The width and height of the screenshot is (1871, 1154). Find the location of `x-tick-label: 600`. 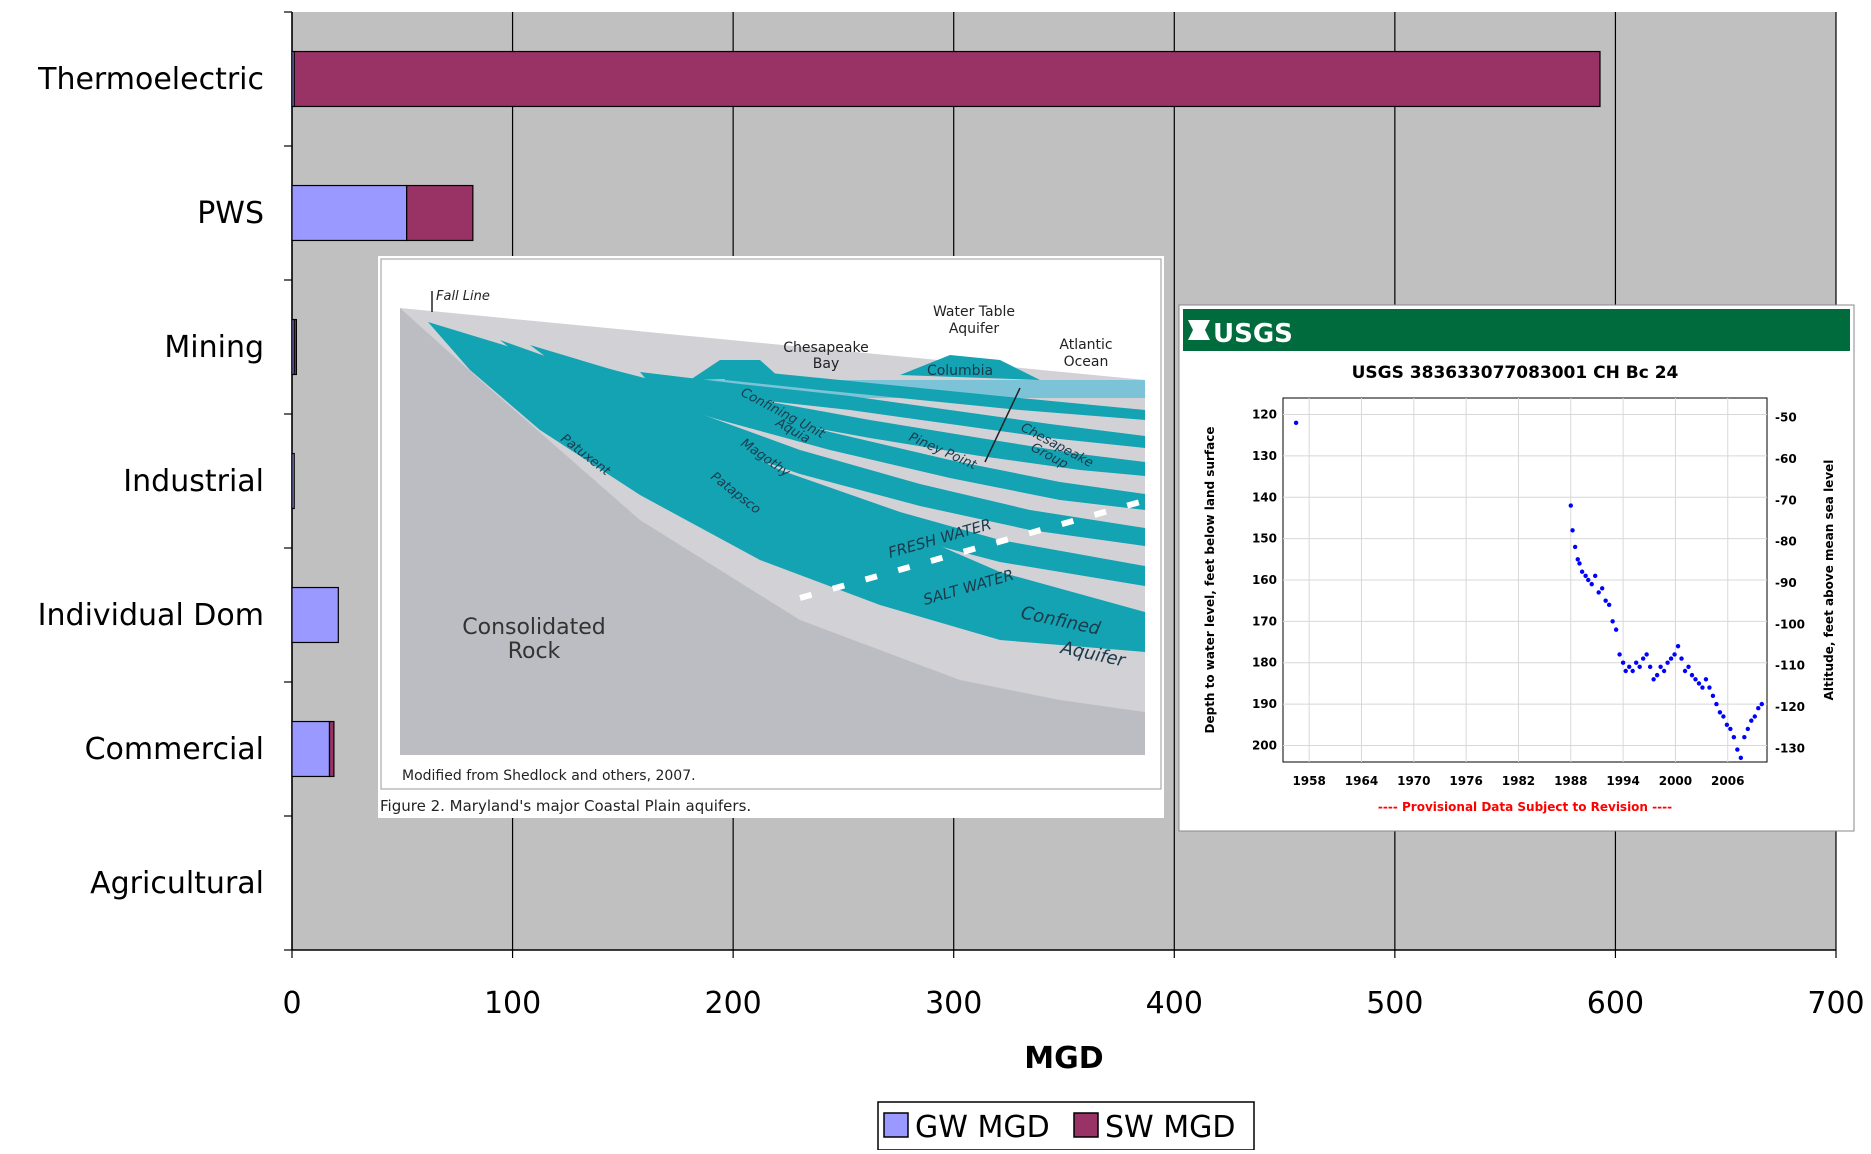

x-tick-label: 600 is located at coordinates (1615, 1003).